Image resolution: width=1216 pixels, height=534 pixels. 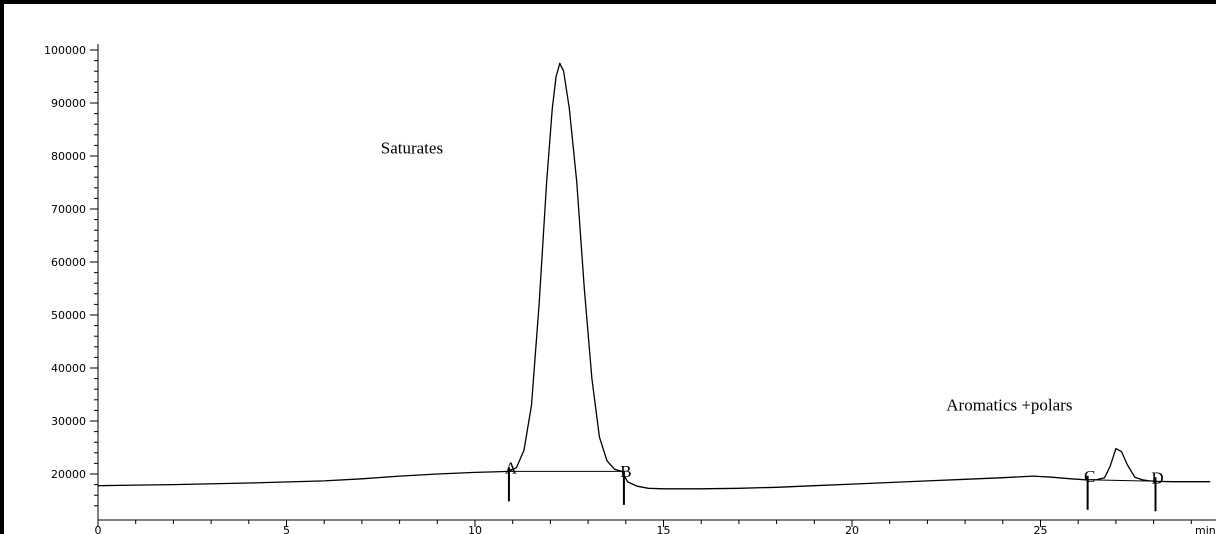 What do you see at coordinates (625, 471) in the screenshot?
I see `marker-label-B: B` at bounding box center [625, 471].